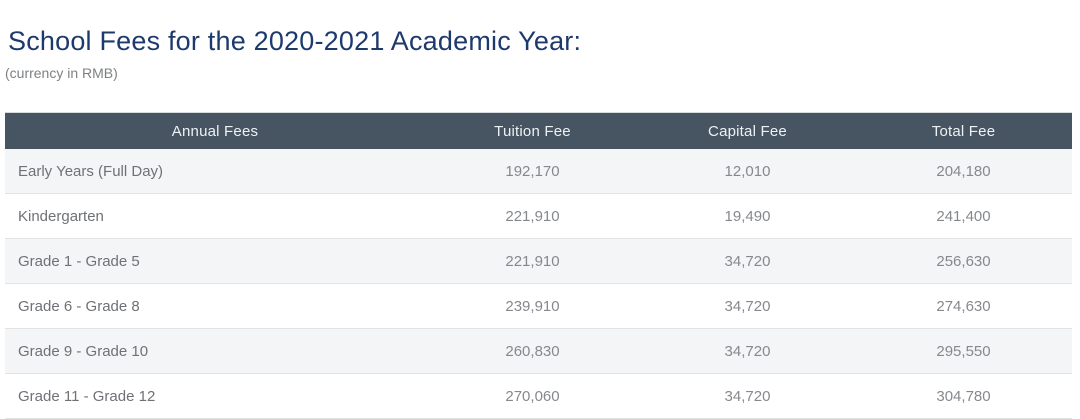  I want to click on table-row: Kindergarten 221,910 19,490 241,400, so click(538, 216).